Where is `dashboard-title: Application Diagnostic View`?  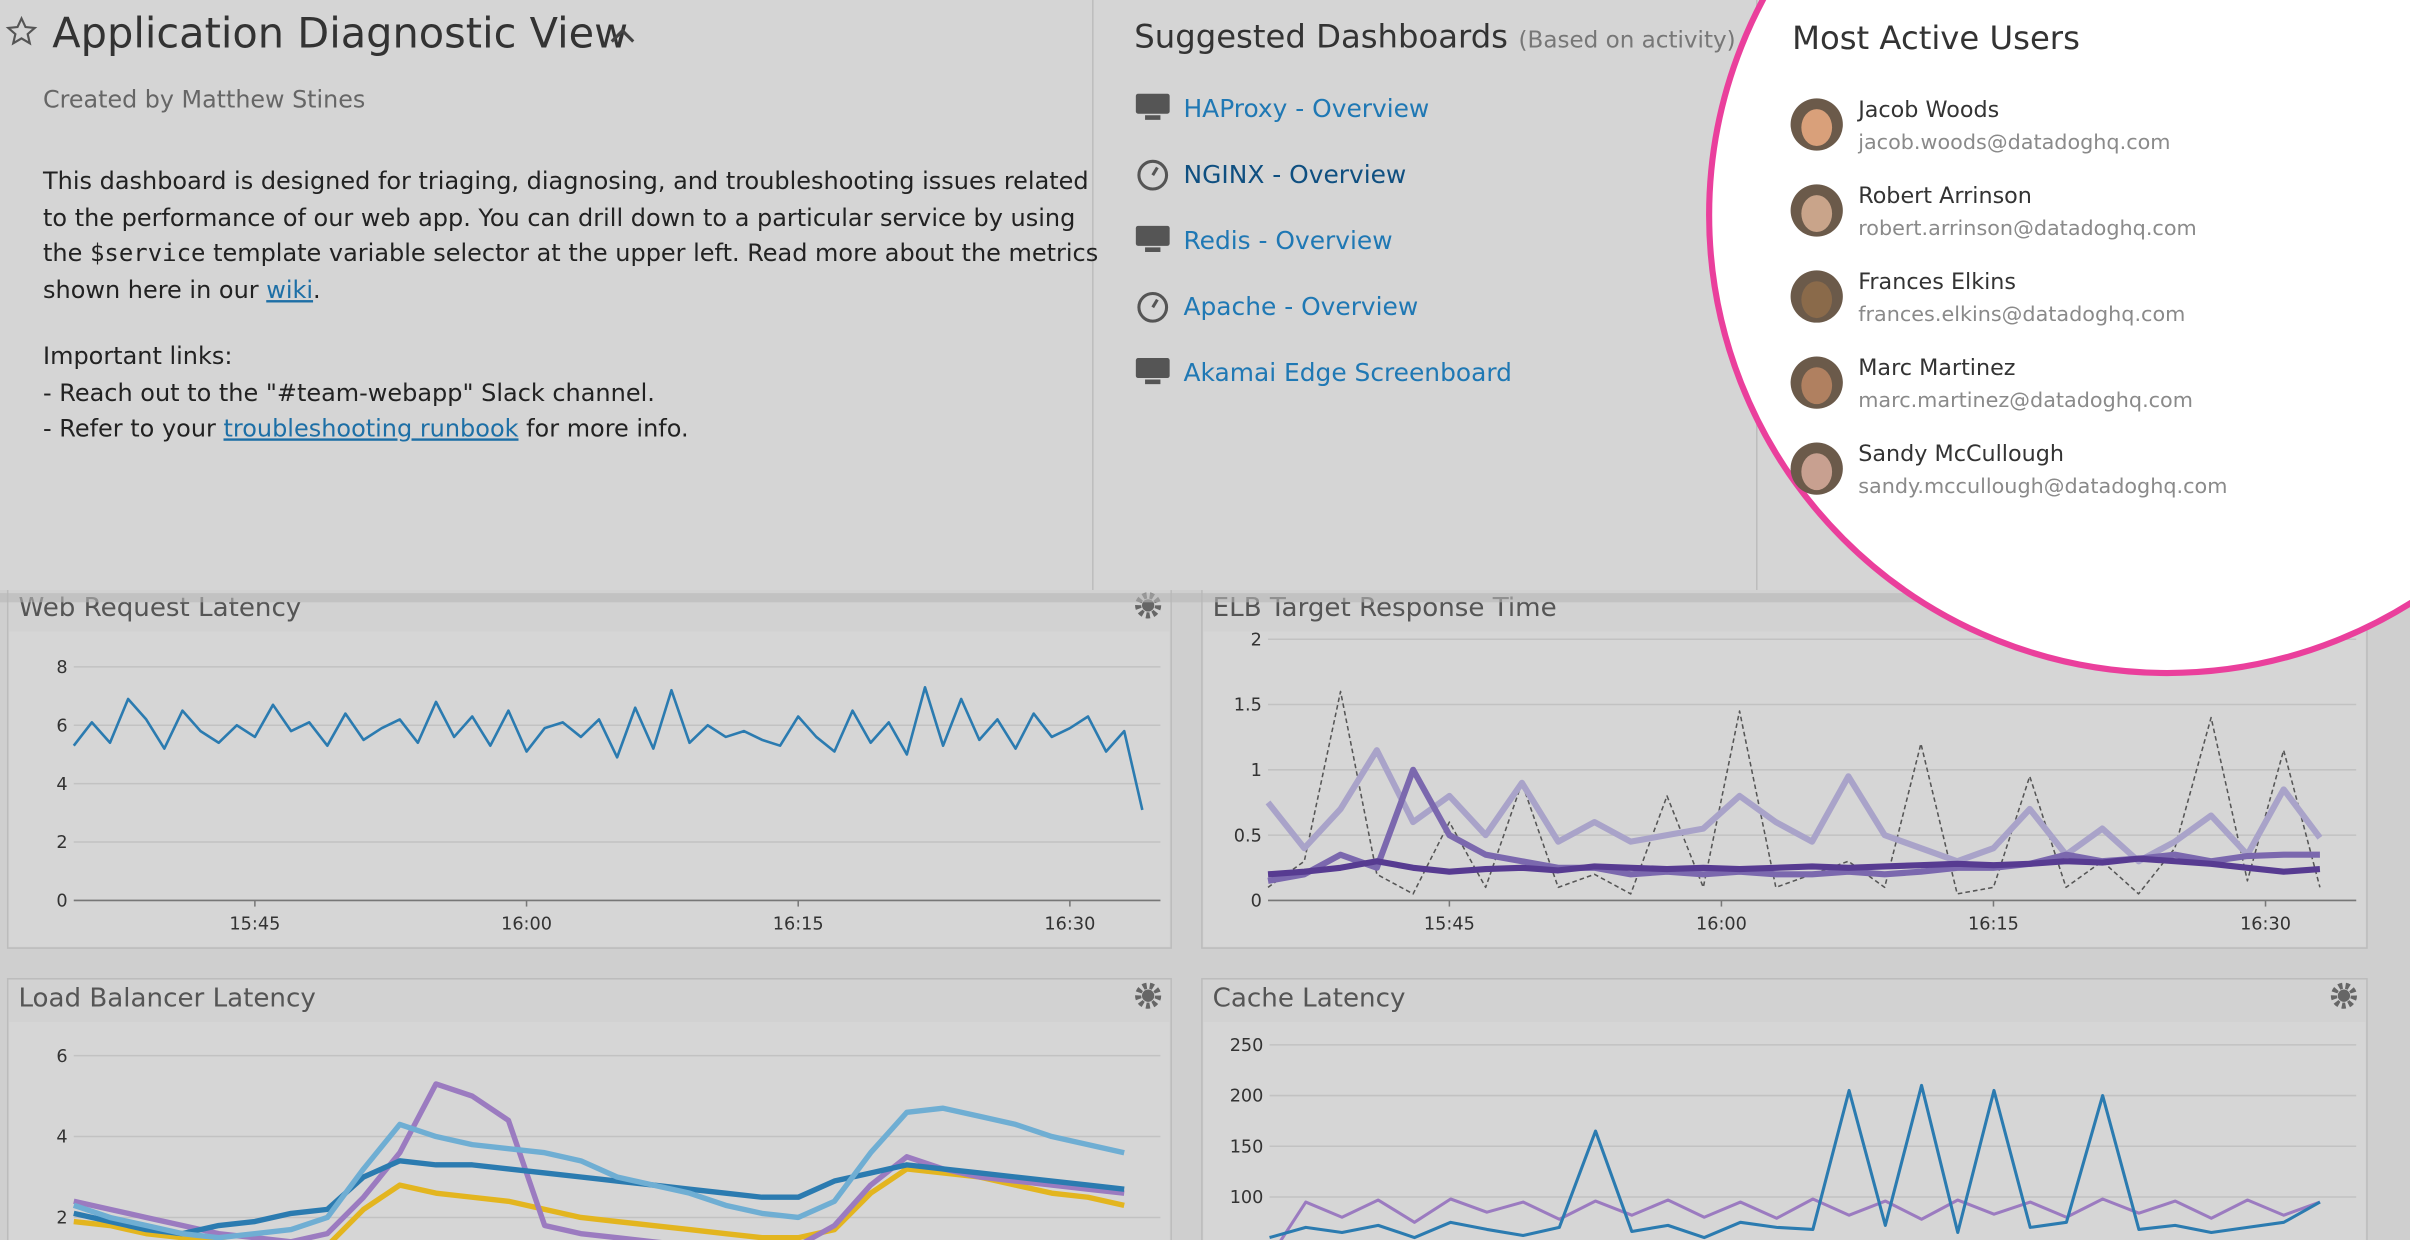 dashboard-title: Application Diagnostic View is located at coordinates (340, 33).